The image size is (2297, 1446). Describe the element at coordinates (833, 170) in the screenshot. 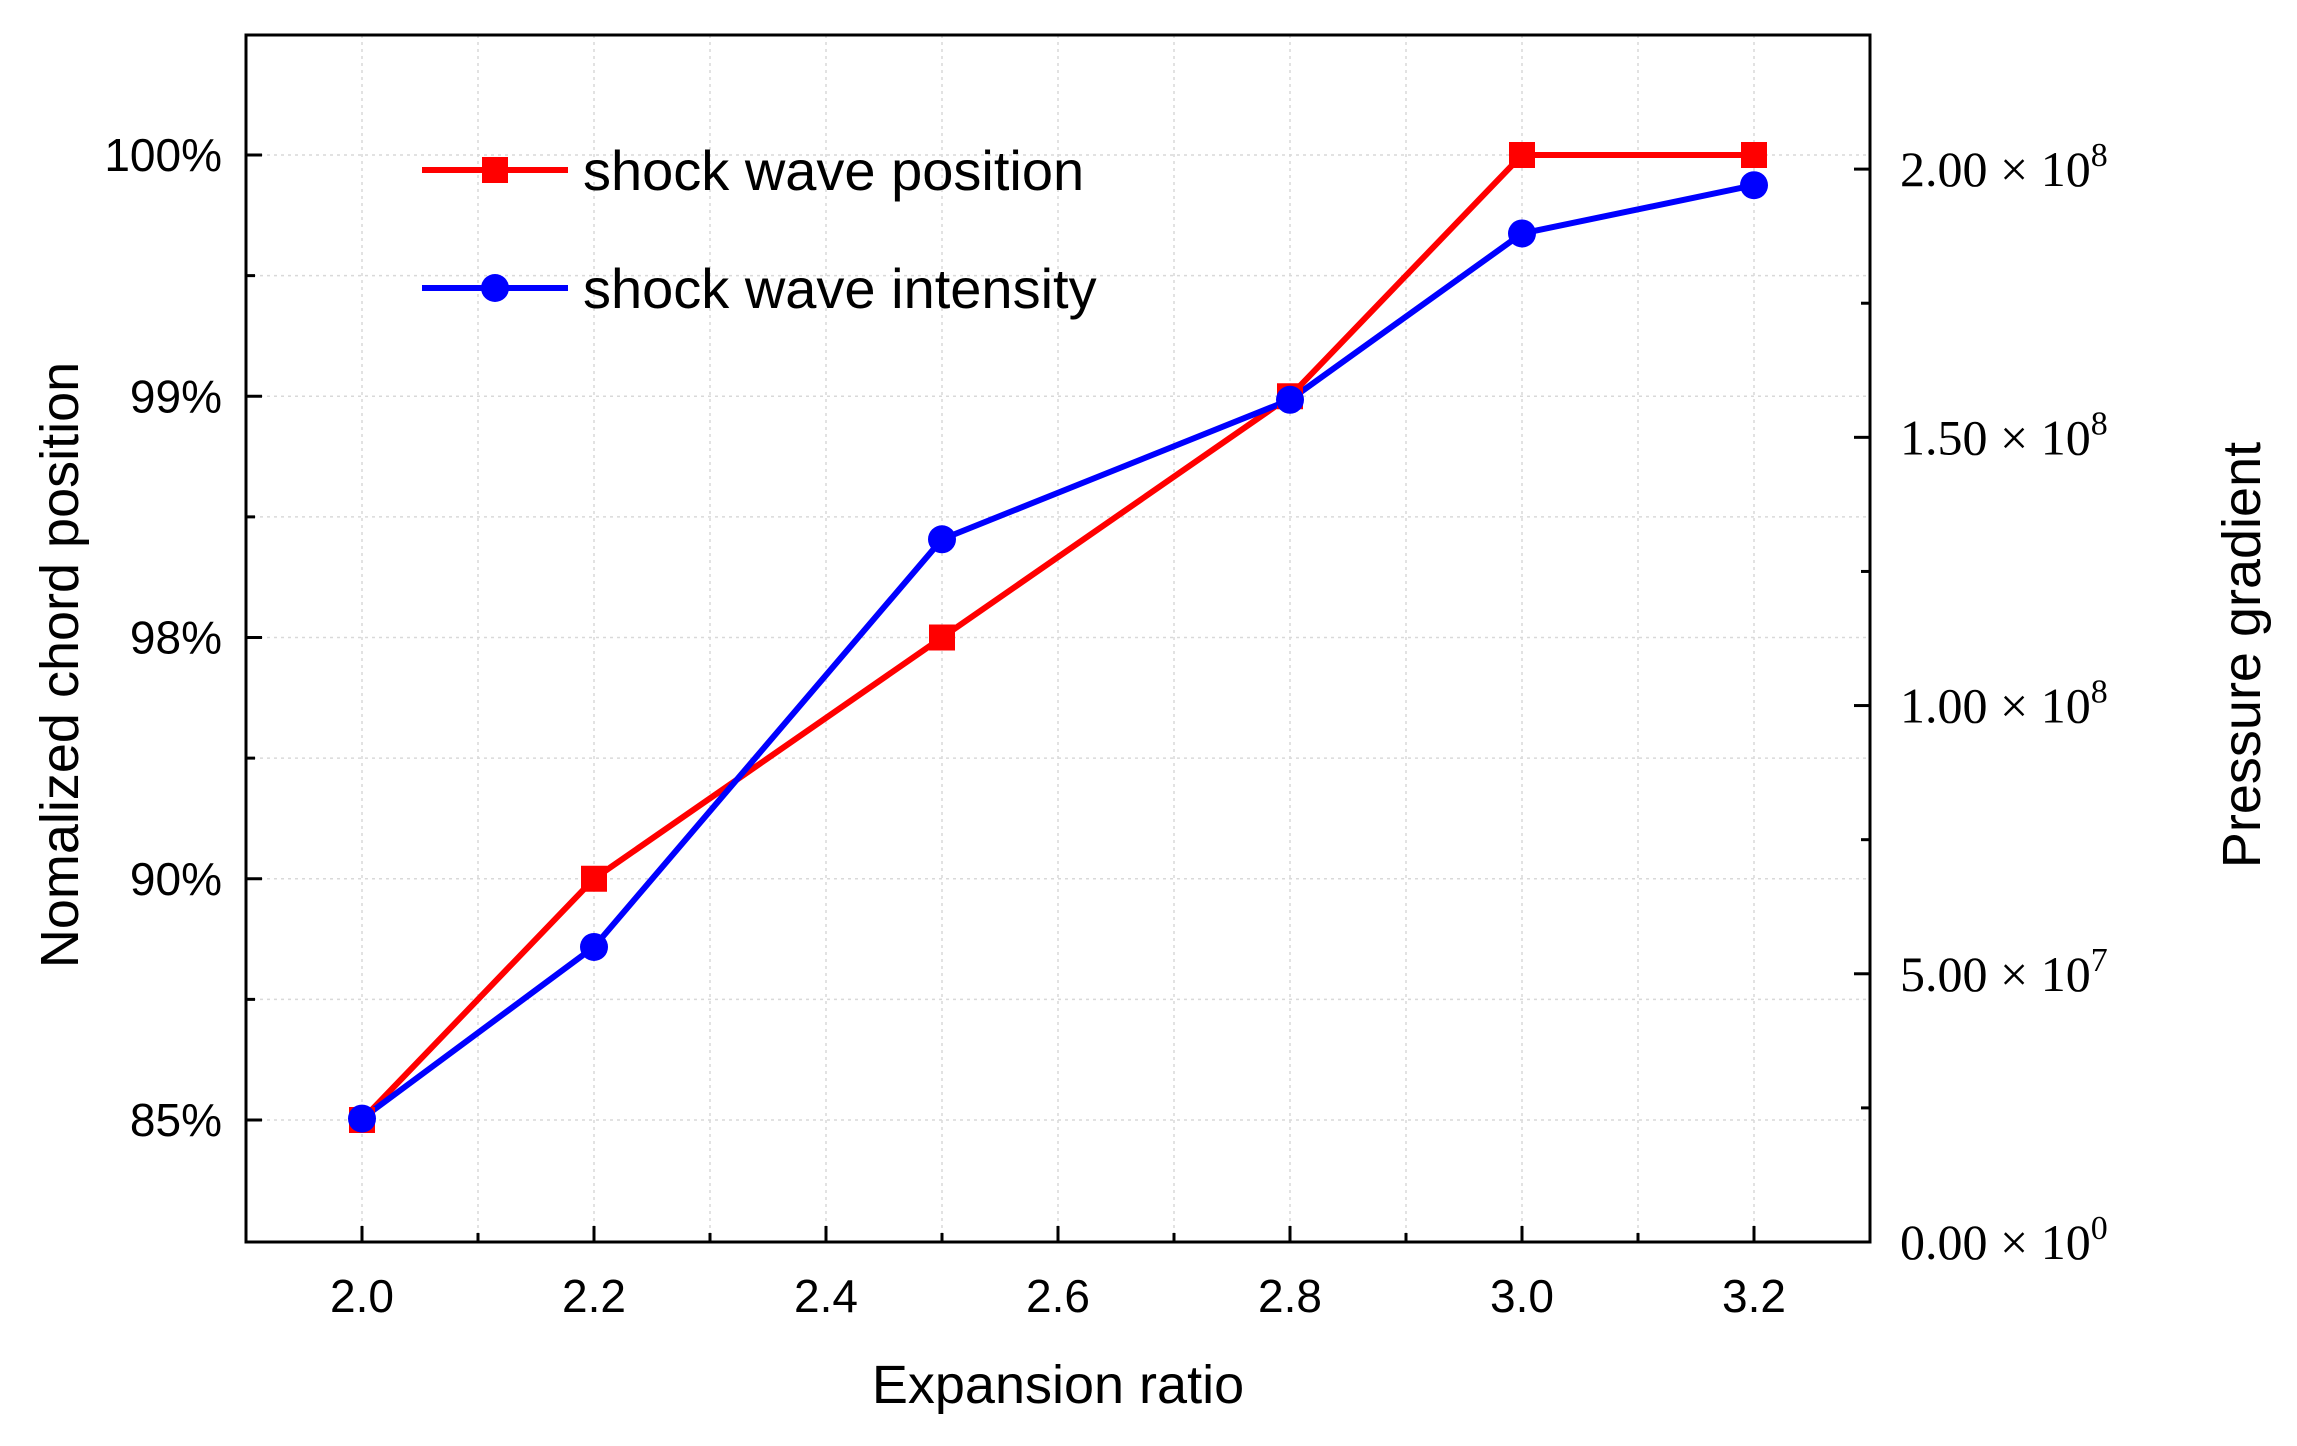

I see `legend-label-position: shock wave position` at that location.